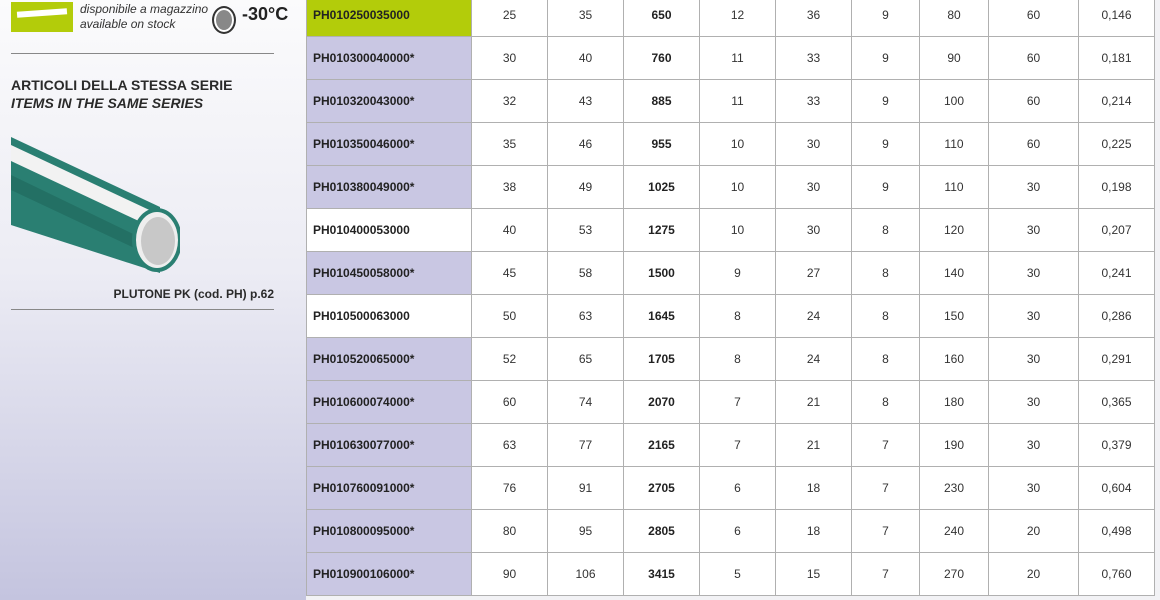  I want to click on table-cell: 50, so click(509, 316).